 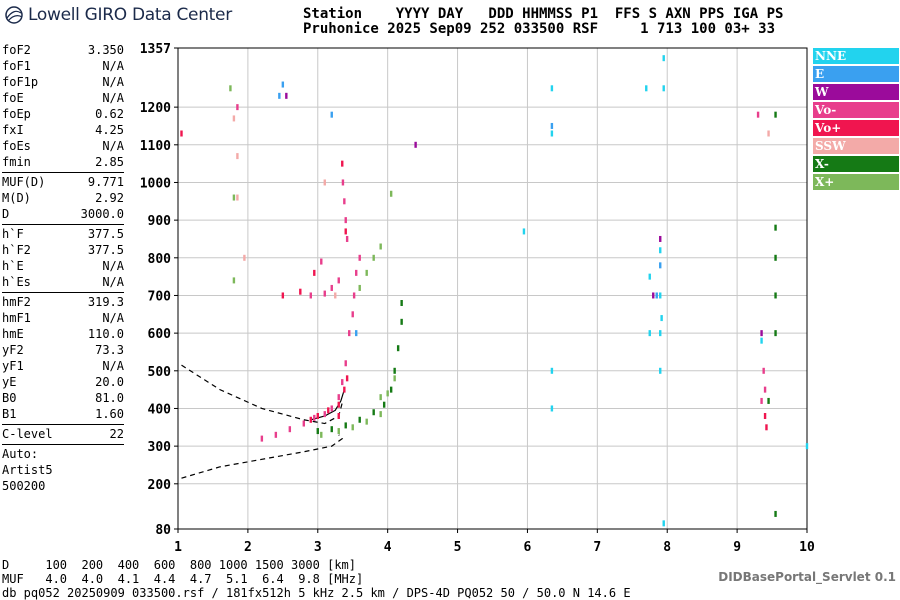 I want to click on x-tick-label: 1, so click(x=178, y=547).